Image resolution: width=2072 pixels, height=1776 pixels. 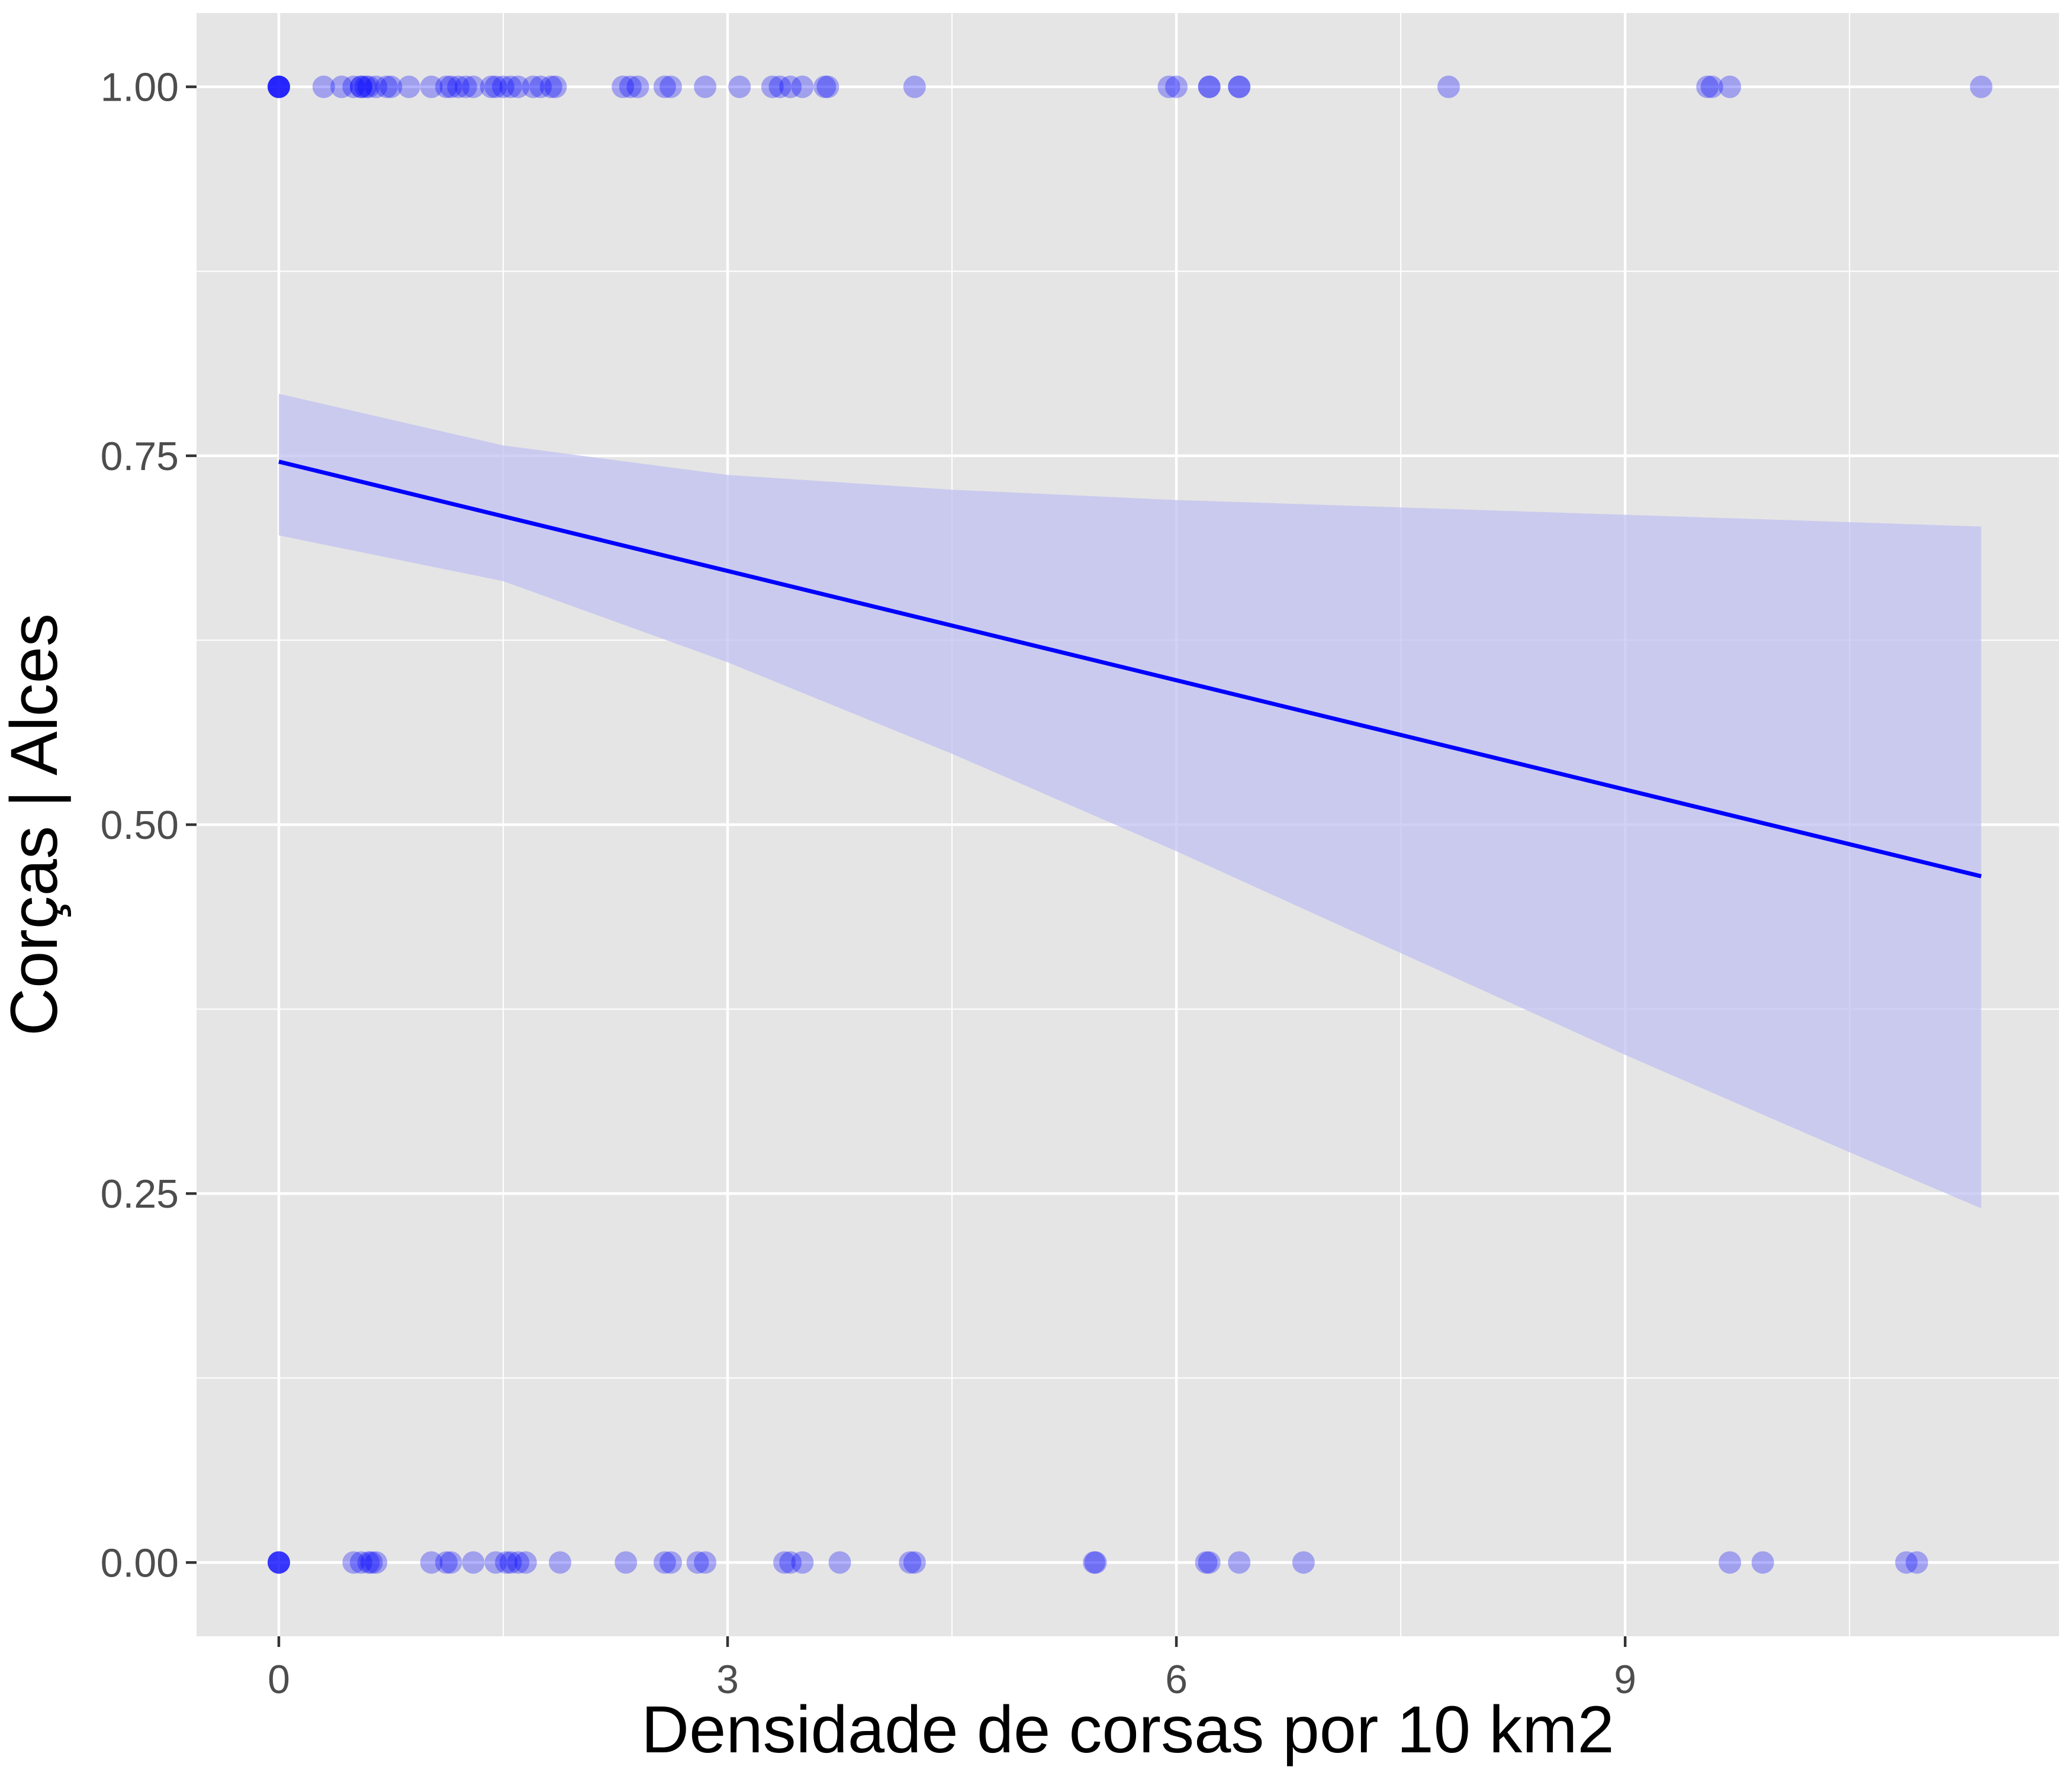 What do you see at coordinates (140, 1194) in the screenshot?
I see `y-tick-label: 0.25` at bounding box center [140, 1194].